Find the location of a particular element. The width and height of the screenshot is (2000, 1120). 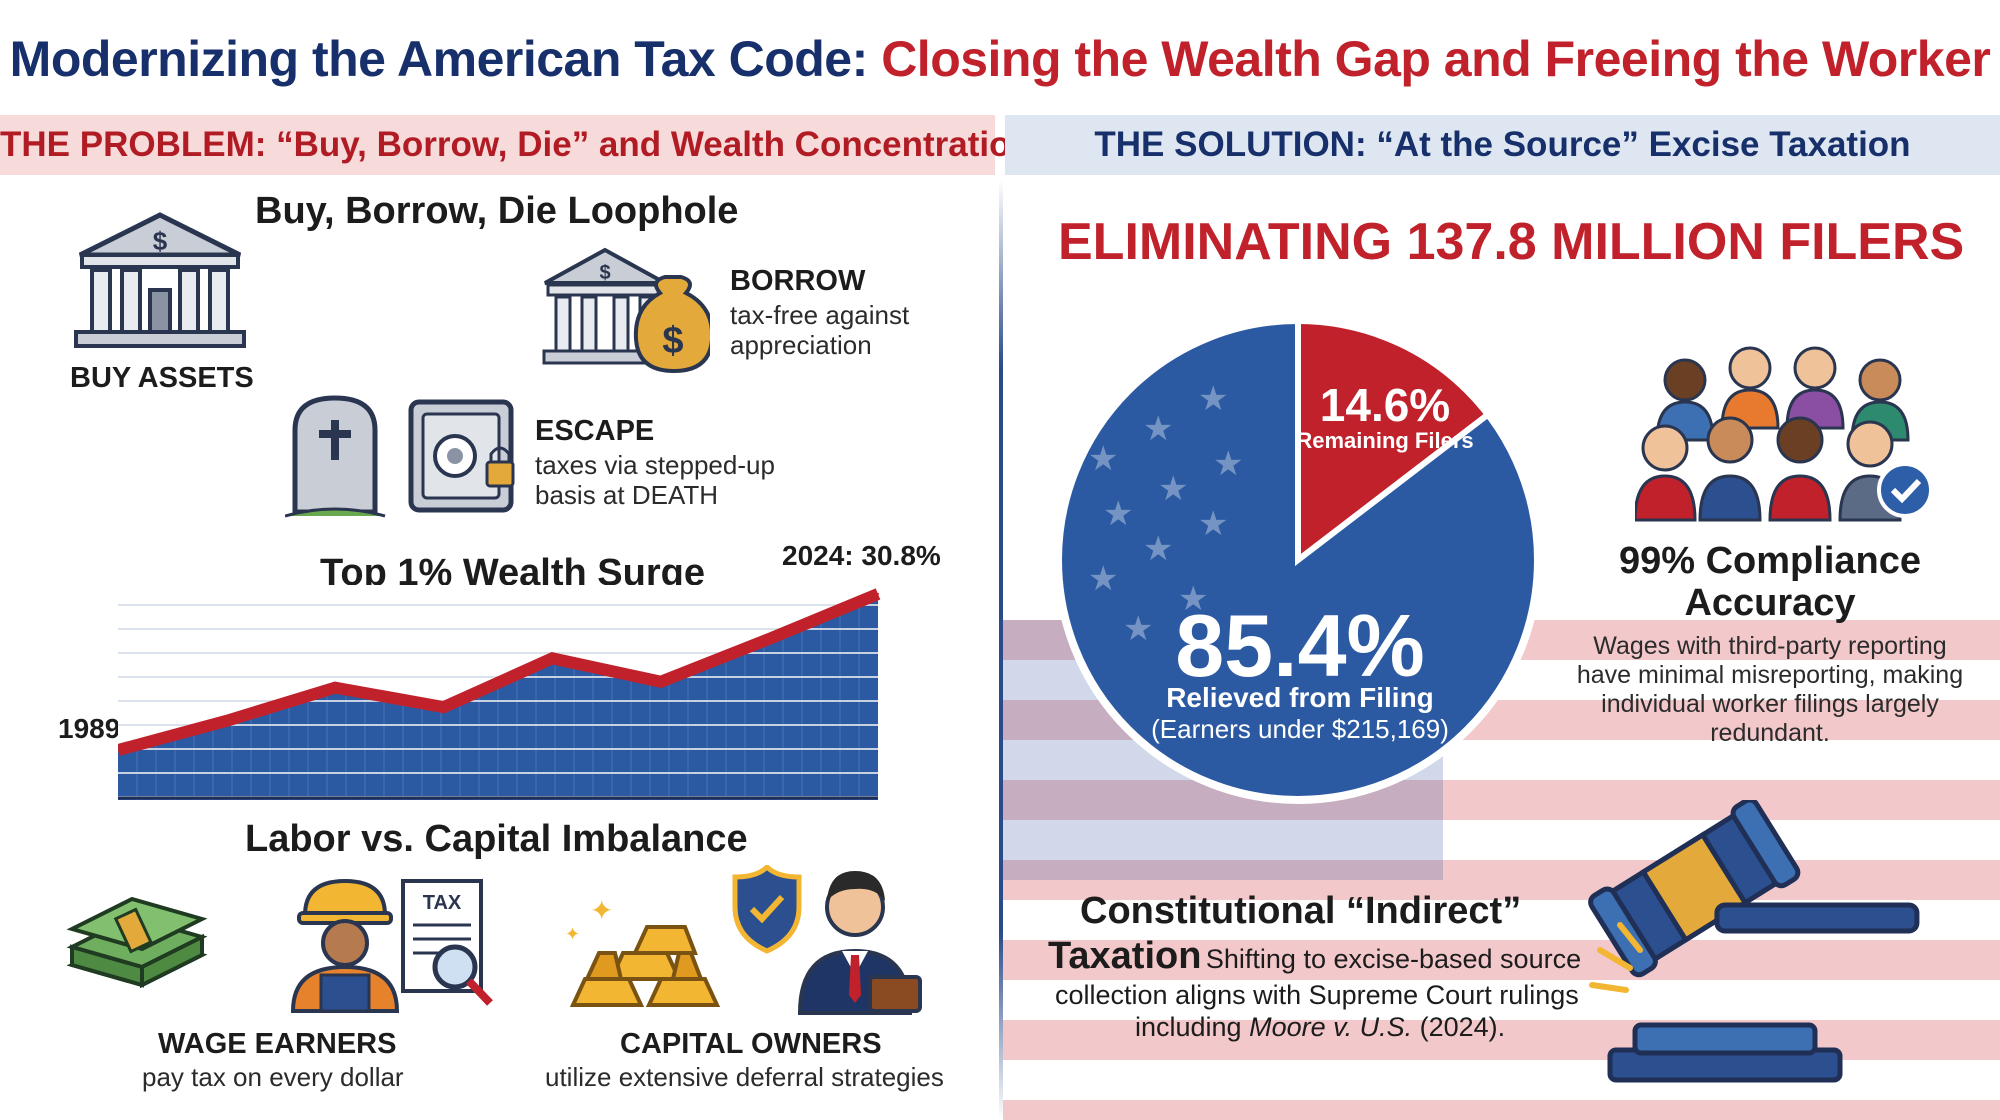

remaining-label: Remaining Filers is located at coordinates (1385, 440).